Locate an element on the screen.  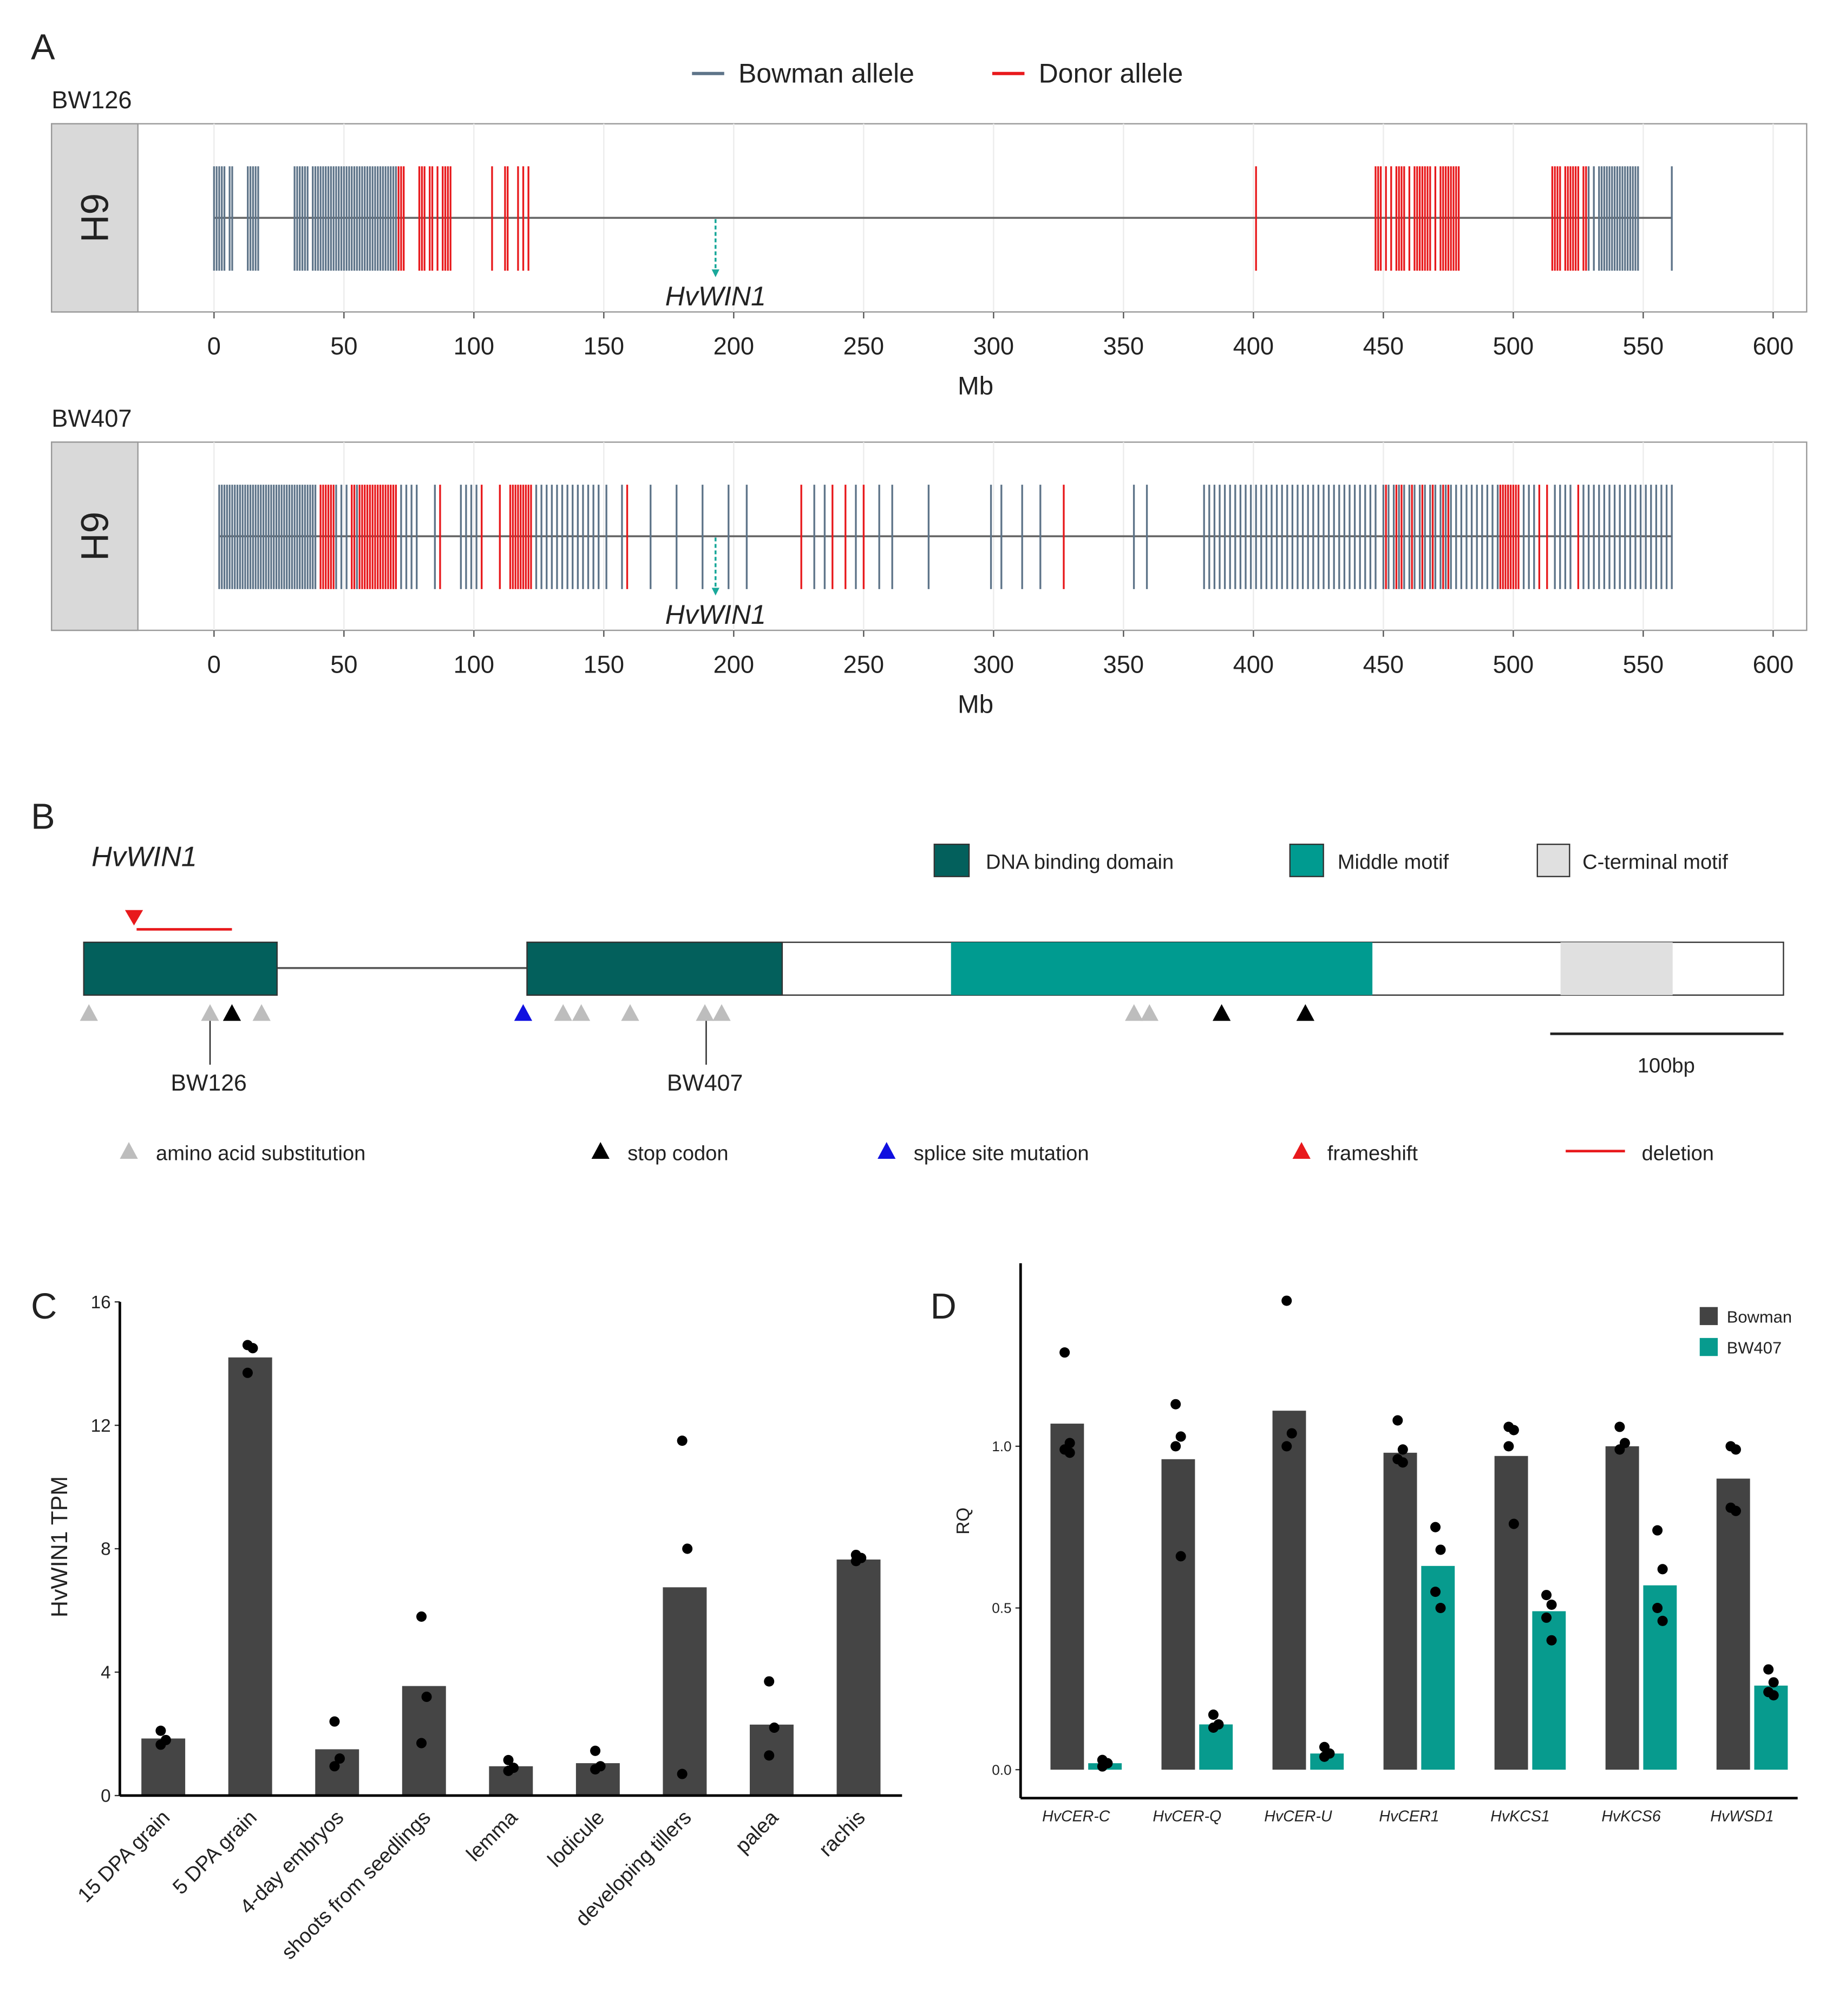
x-tick-label: 400 is located at coordinates (1253, 346).